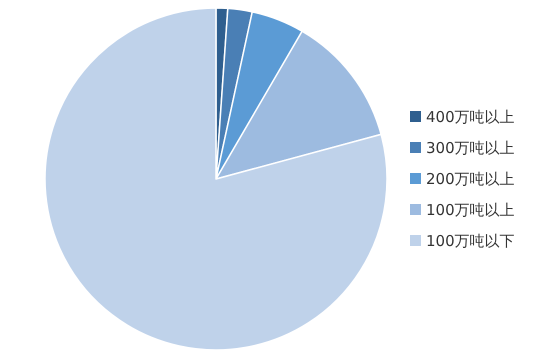  Describe the element at coordinates (470, 117) in the screenshot. I see `legend-label: 400万吨以上` at that location.